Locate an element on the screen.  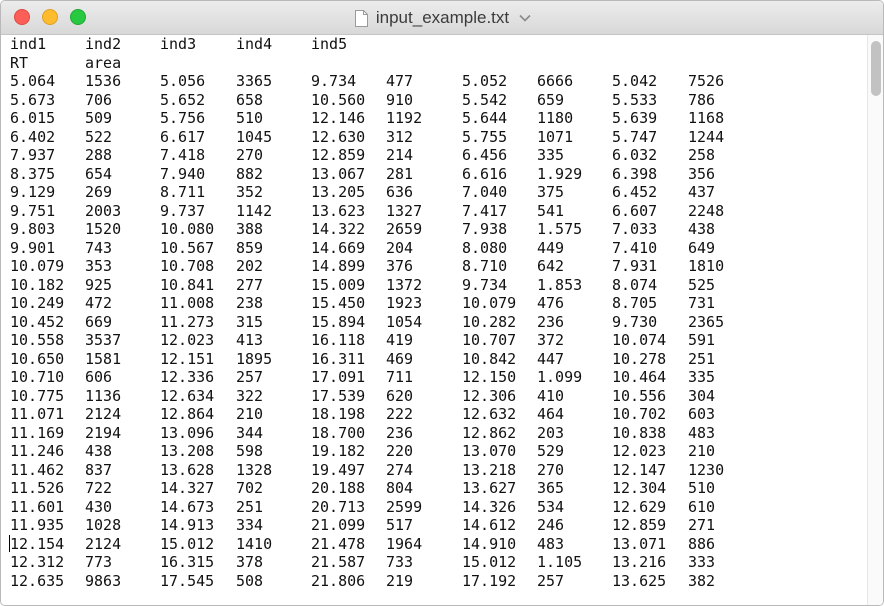
text-cell: 837 is located at coordinates (99, 469).